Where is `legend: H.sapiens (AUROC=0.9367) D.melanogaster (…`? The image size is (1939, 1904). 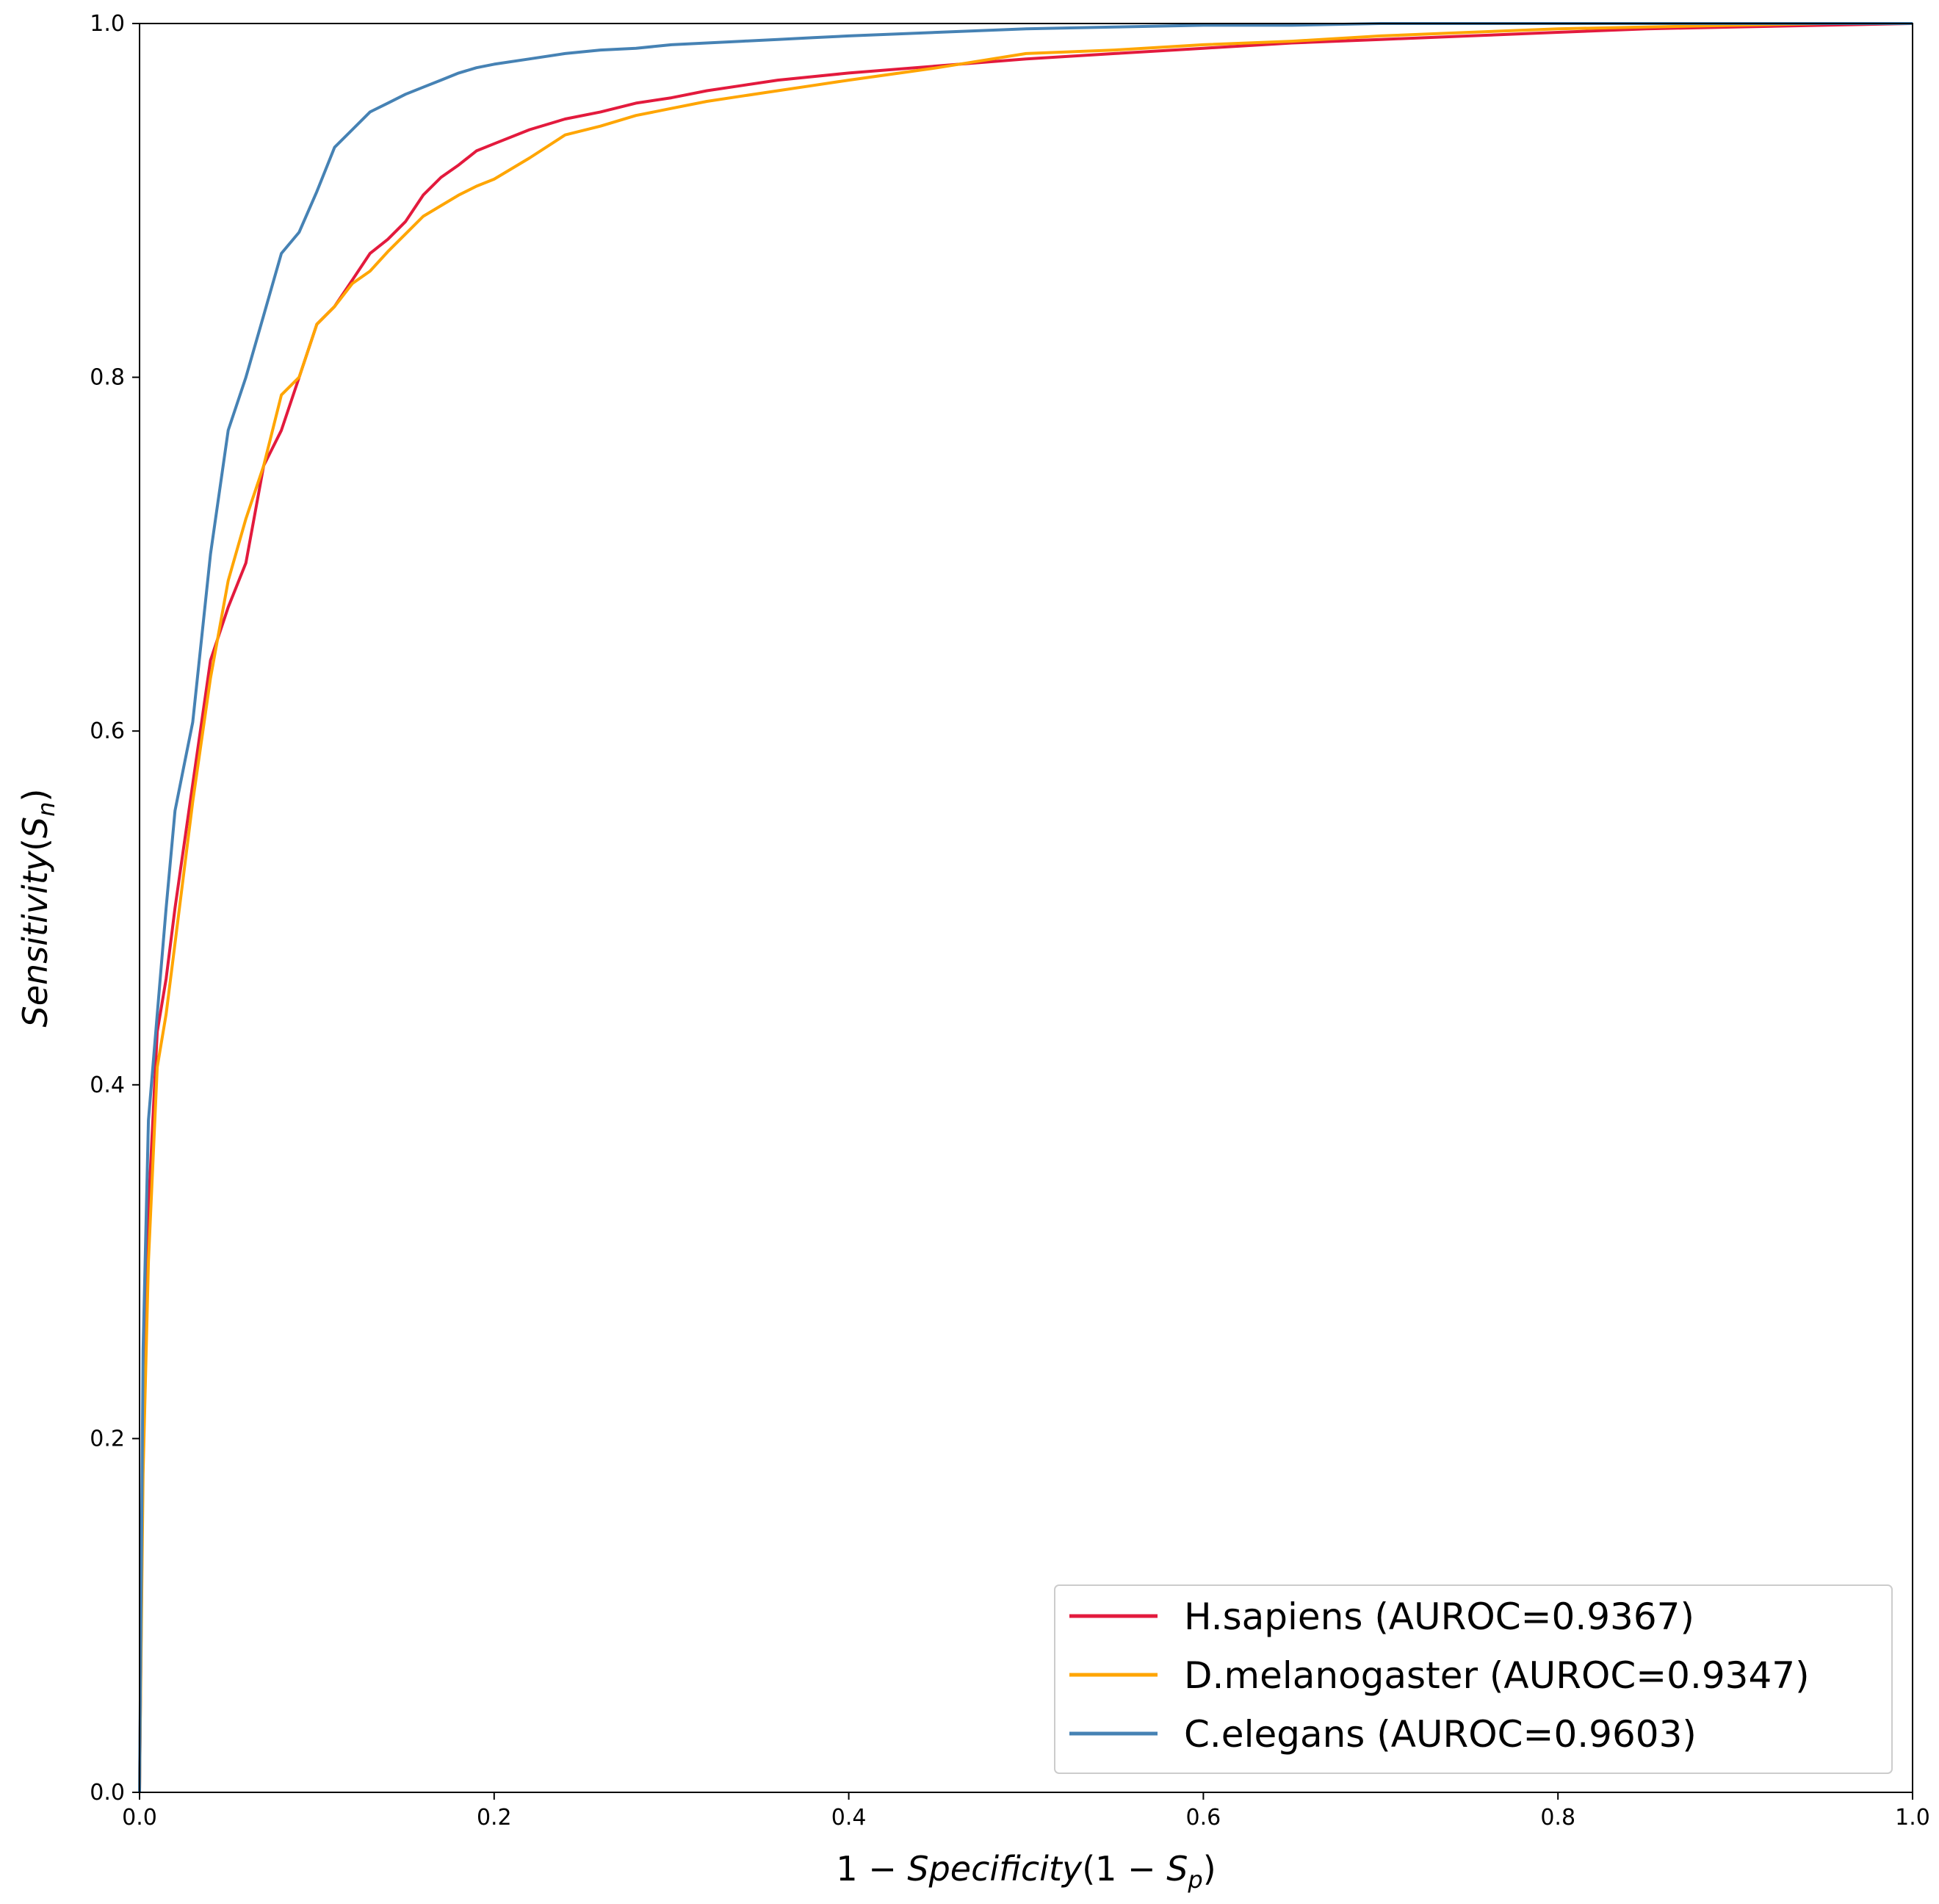
legend: H.sapiens (AUROC=0.9367) D.melanogaster (… is located at coordinates (1474, 1679).